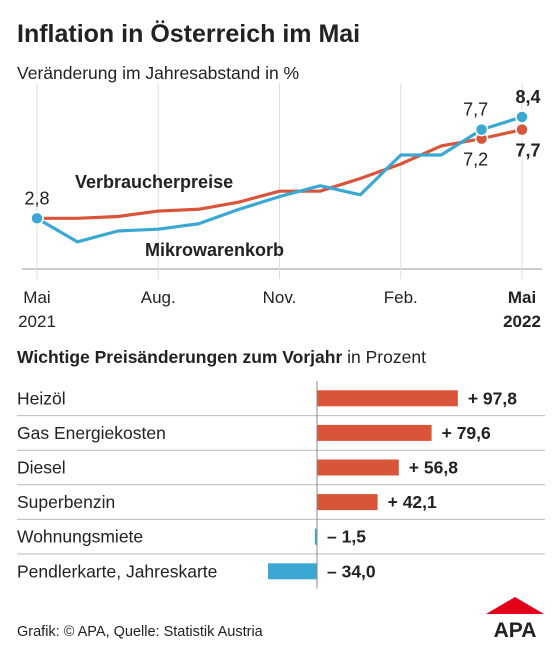 The image size is (558, 647). Describe the element at coordinates (117, 571) in the screenshot. I see `category-label: Pendlerkarte, Jahreskarte` at that location.